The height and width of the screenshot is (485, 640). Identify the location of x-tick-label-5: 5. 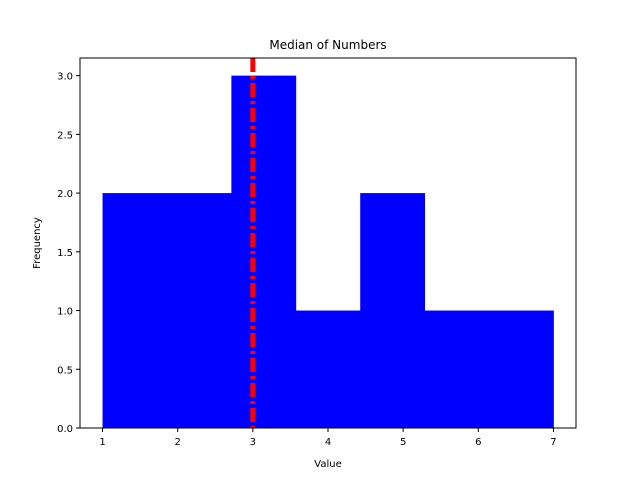
(403, 442).